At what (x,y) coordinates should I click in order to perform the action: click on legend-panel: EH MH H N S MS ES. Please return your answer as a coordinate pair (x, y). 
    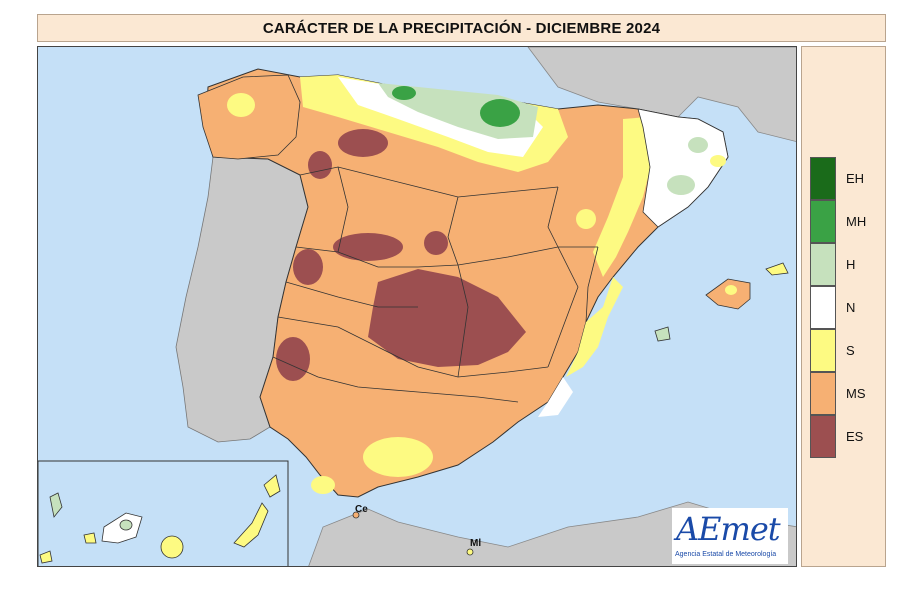
    Looking at the image, I should click on (843, 306).